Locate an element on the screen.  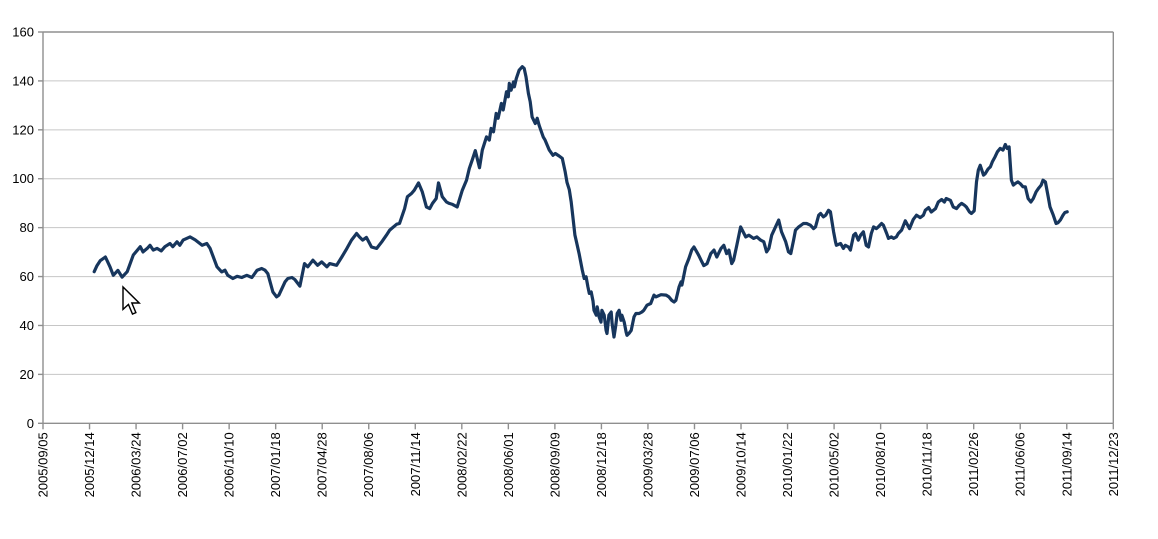
x-axis-ticks is located at coordinates (578, 426).